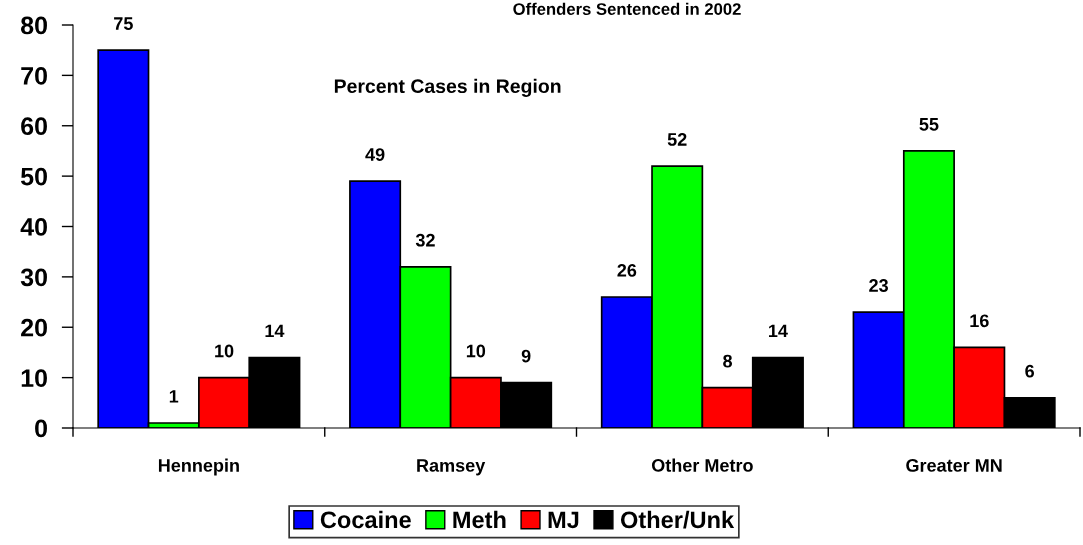  What do you see at coordinates (41, 428) in the screenshot?
I see `y-tick-label: 0` at bounding box center [41, 428].